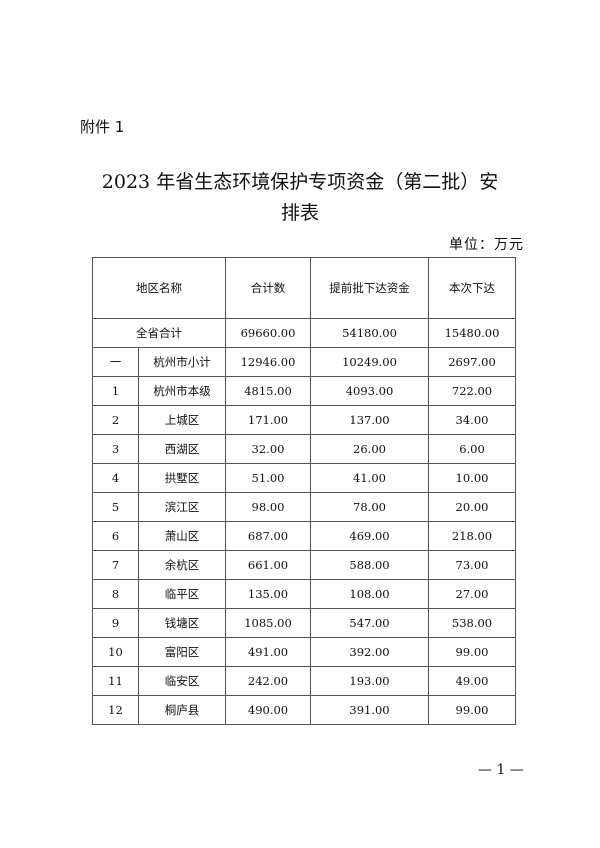 The image size is (600, 848). What do you see at coordinates (182, 362) in the screenshot?
I see `cell-name: 杭州市小计` at bounding box center [182, 362].